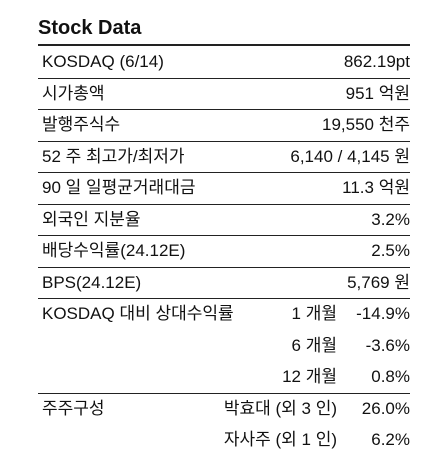  Describe the element at coordinates (390, 439) in the screenshot. I see `holder-value: 6.2%` at that location.